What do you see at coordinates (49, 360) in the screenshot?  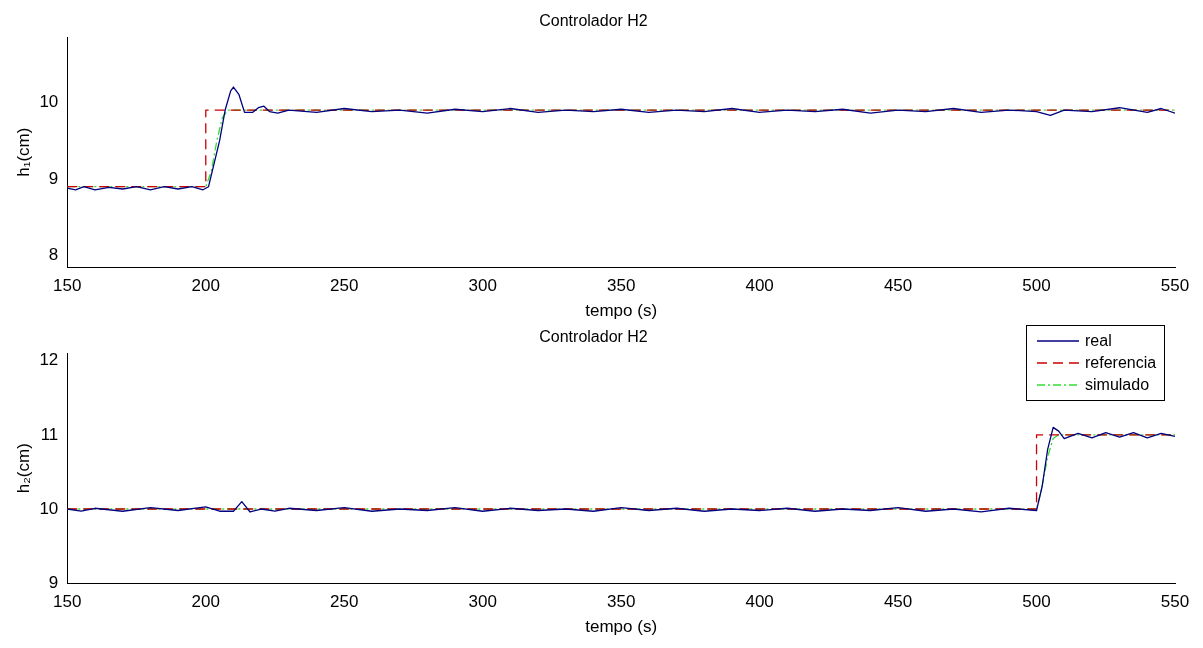 I see `y-tick-label: 12` at bounding box center [49, 360].